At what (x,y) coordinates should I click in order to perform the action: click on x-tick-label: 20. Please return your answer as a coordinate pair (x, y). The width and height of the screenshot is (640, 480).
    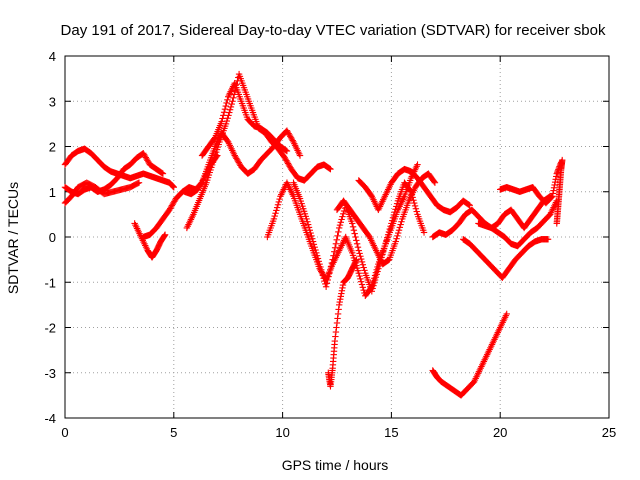
    Looking at the image, I should click on (500, 432).